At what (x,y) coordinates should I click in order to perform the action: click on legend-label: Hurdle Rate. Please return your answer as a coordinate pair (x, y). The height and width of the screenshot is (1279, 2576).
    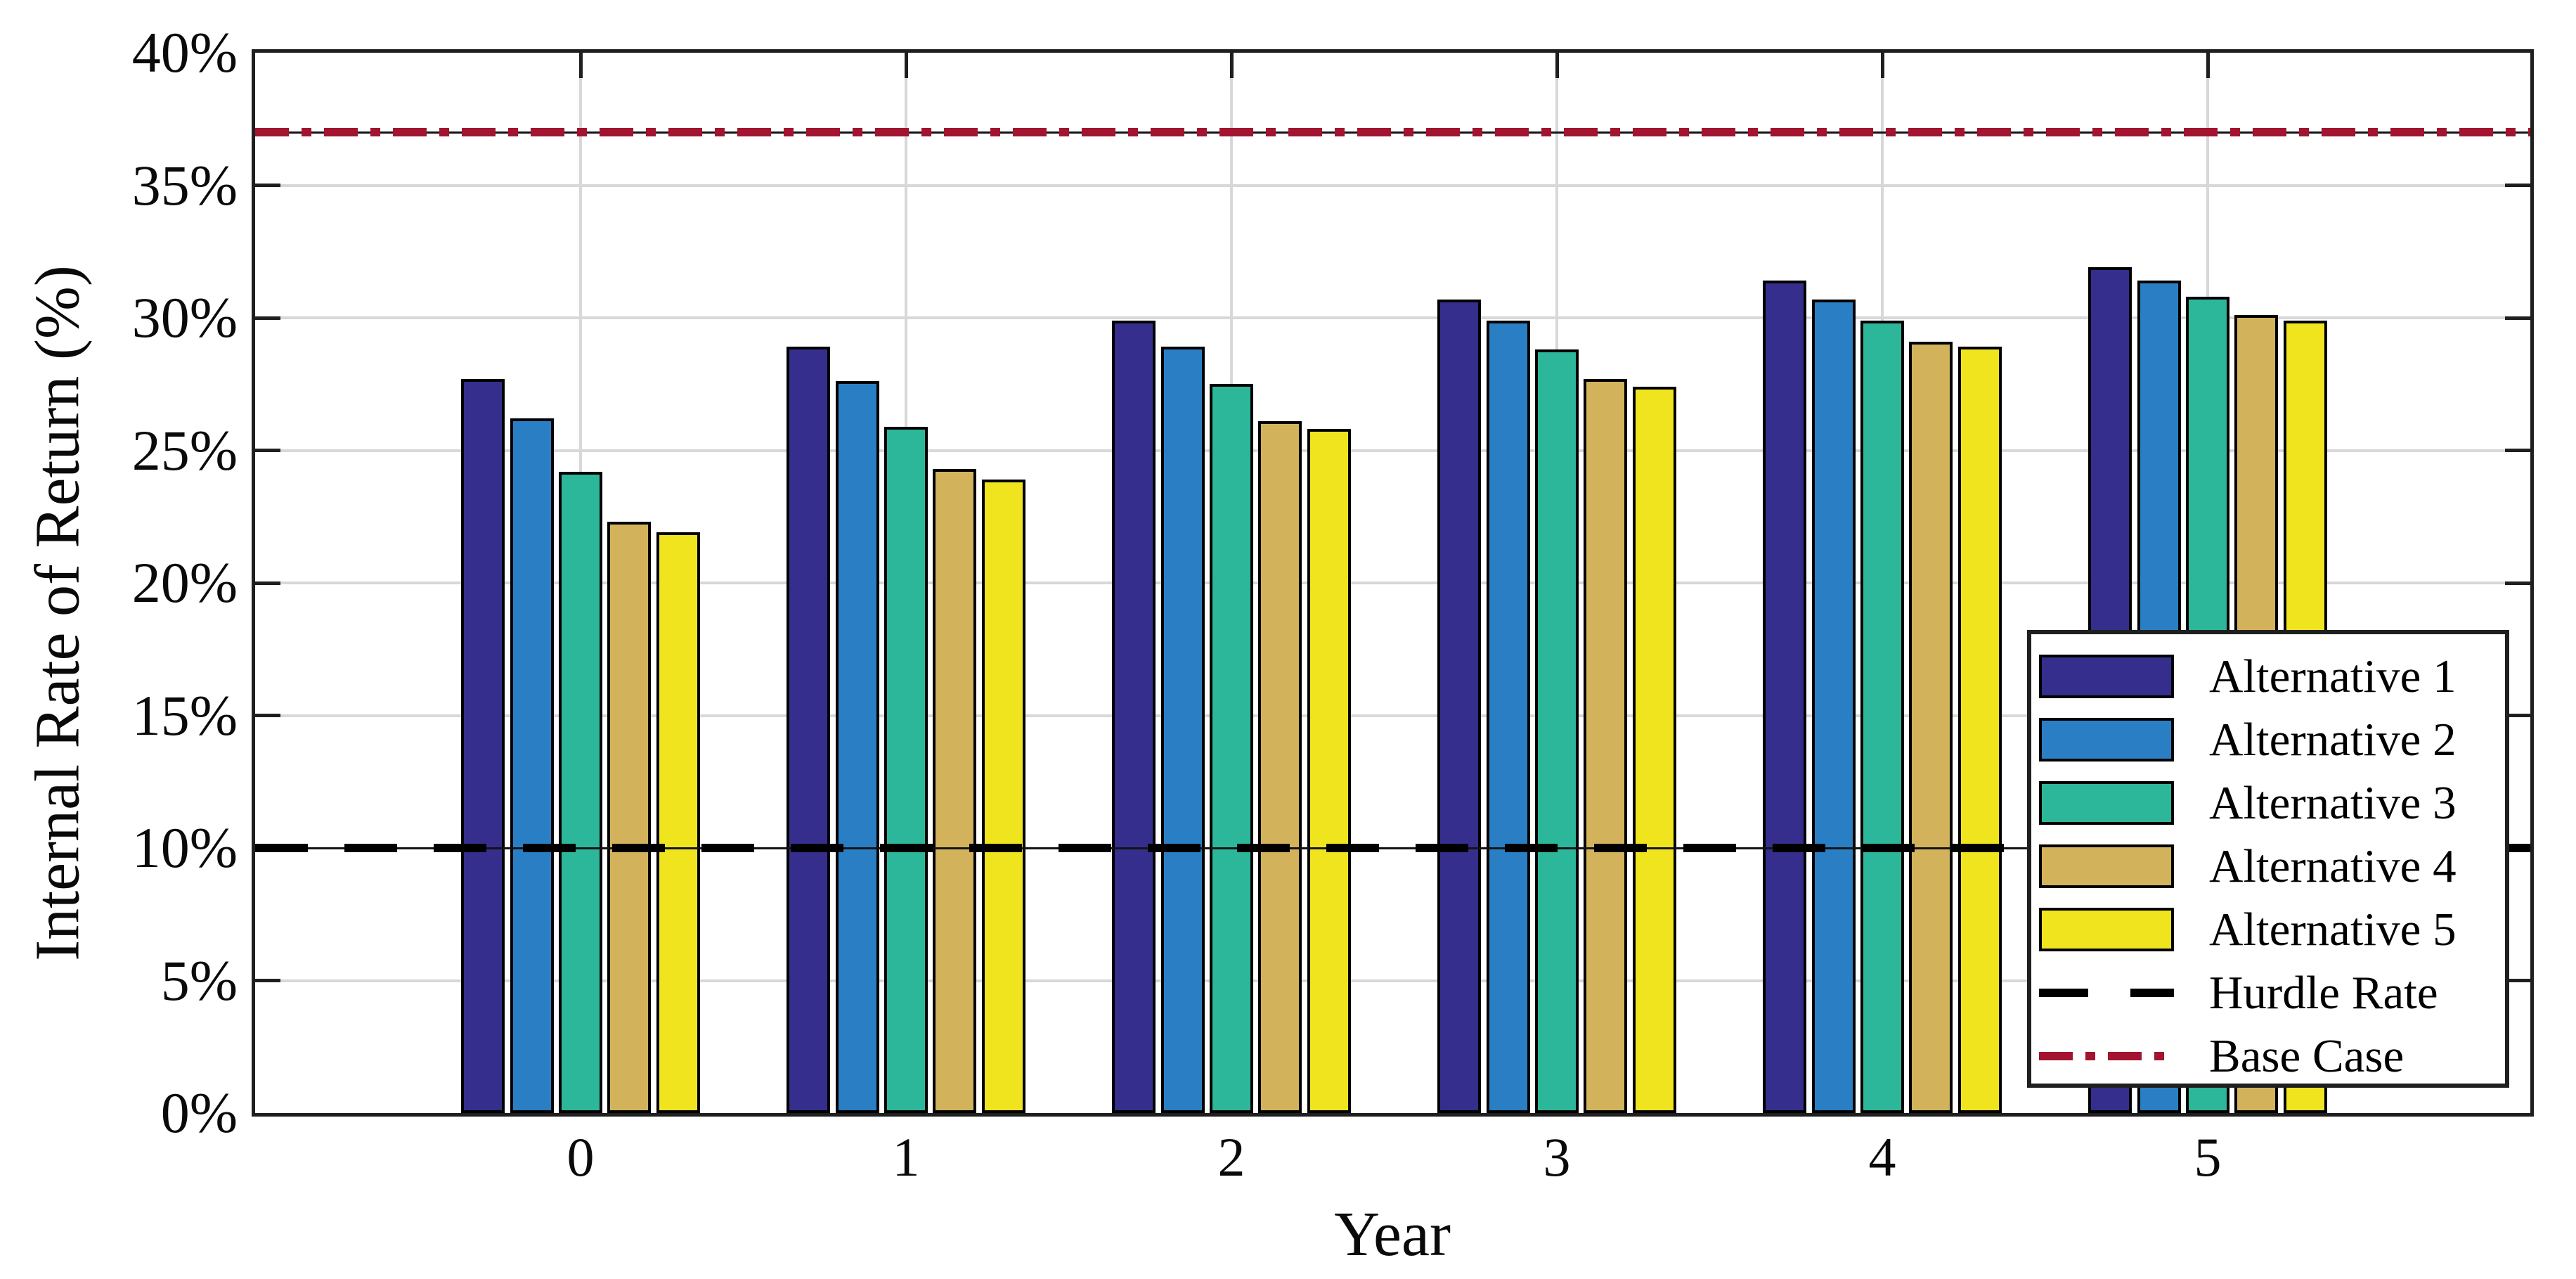
    Looking at the image, I should click on (2324, 993).